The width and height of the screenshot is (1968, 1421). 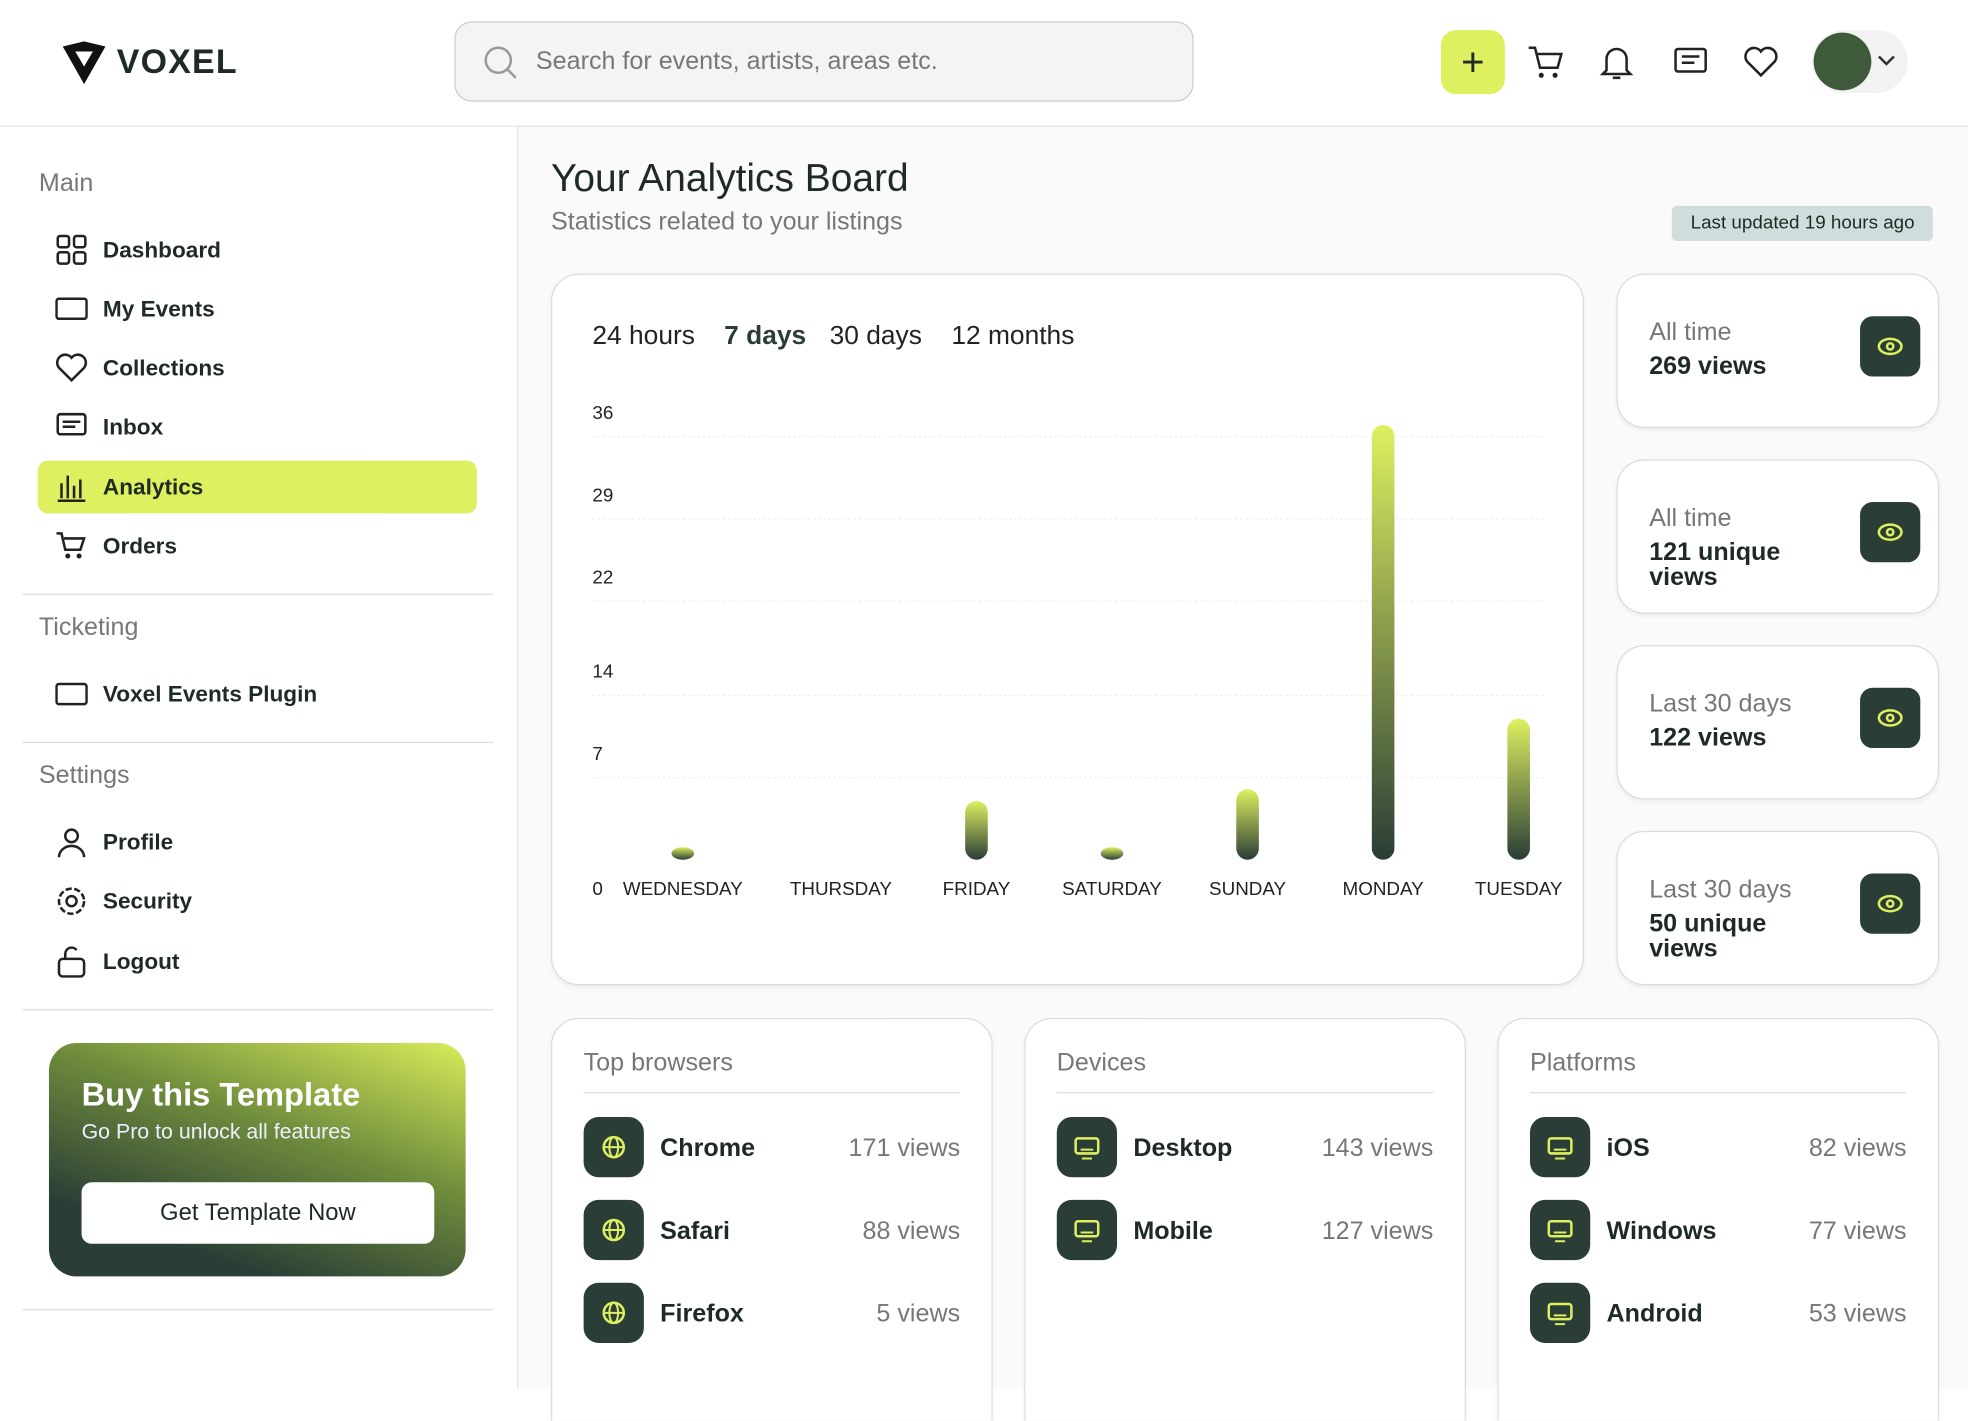 What do you see at coordinates (257, 961) in the screenshot?
I see `nav-item: Logout` at bounding box center [257, 961].